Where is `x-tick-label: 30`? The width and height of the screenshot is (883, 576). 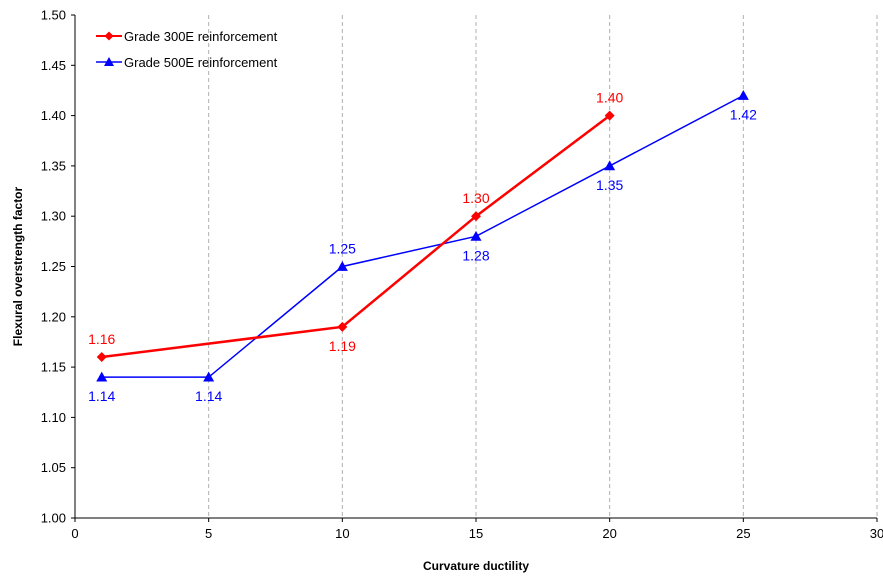
x-tick-label: 30 is located at coordinates (876, 533).